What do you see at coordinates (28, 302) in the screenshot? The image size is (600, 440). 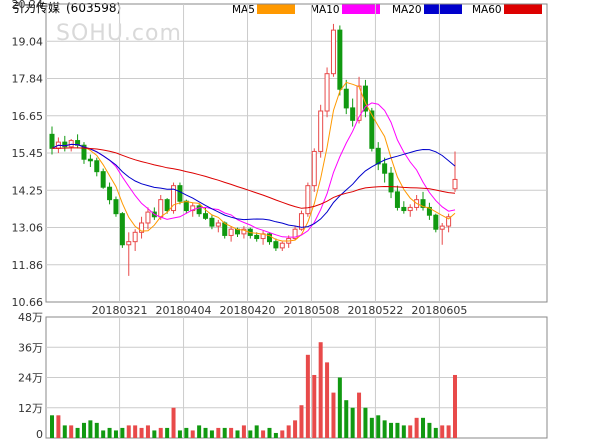 I see `price-tick-label: 10.66` at bounding box center [28, 302].